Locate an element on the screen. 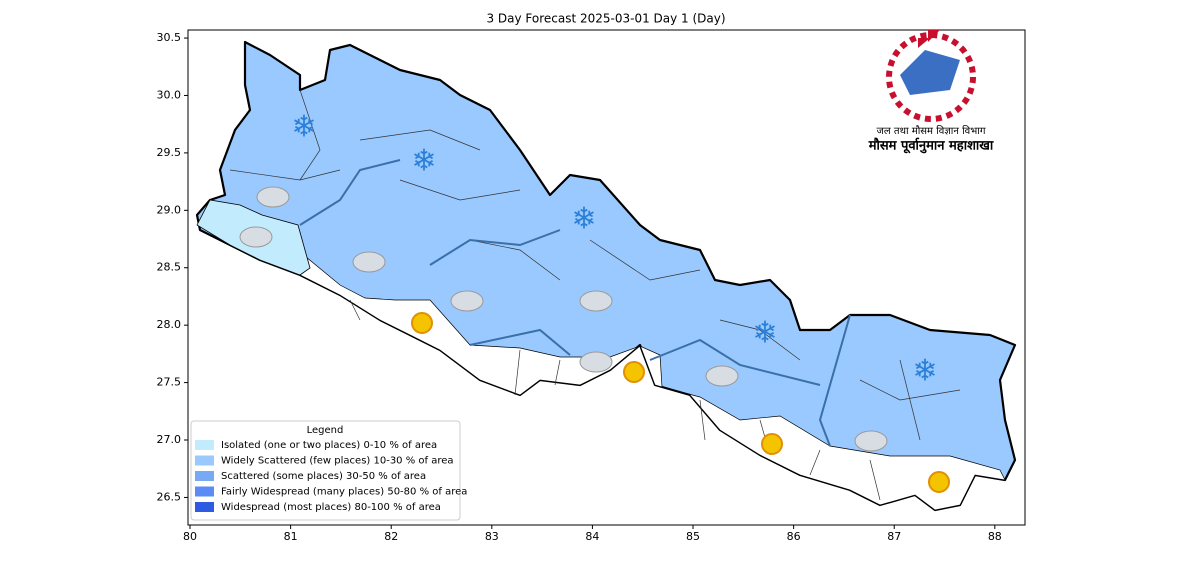 This screenshot has height=564, width=1200. x-tick-label: 81 is located at coordinates (291, 536).